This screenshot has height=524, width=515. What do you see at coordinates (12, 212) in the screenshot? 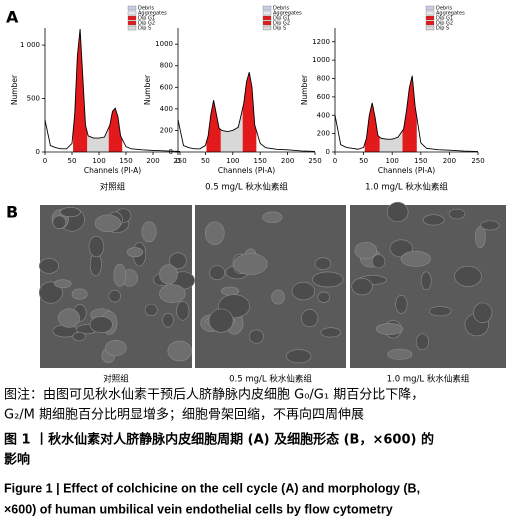
I see `panel-label: B` at bounding box center [12, 212].